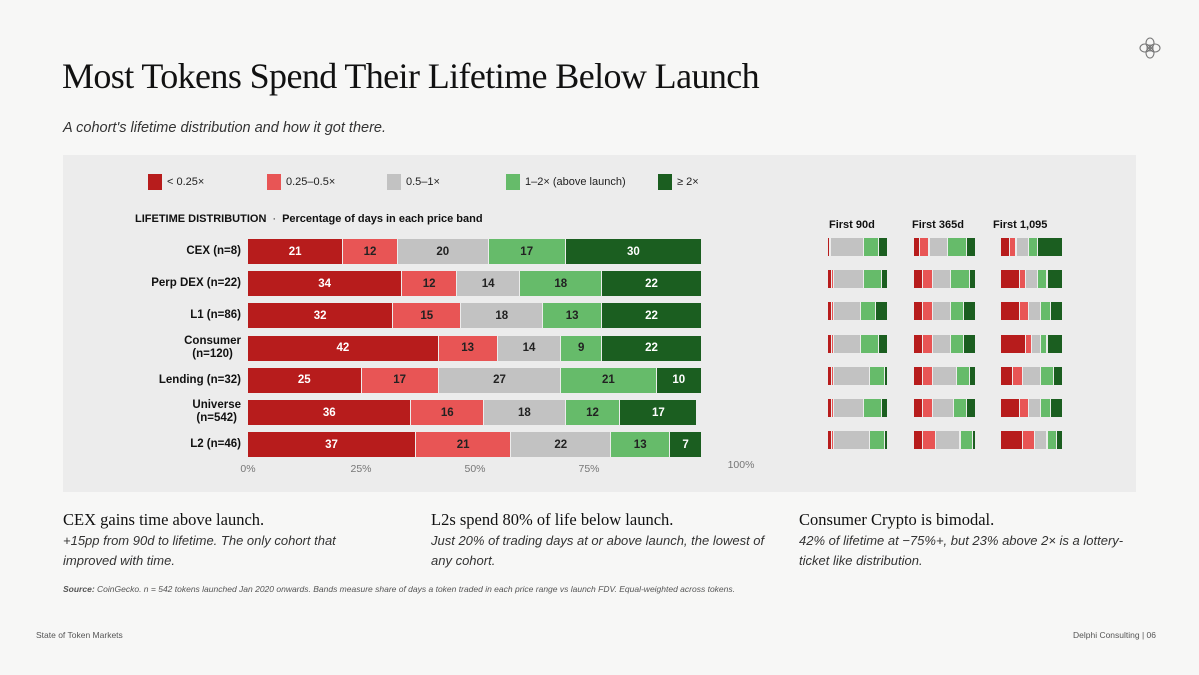  What do you see at coordinates (500, 380) in the screenshot?
I see `bar-segment: 27` at bounding box center [500, 380].